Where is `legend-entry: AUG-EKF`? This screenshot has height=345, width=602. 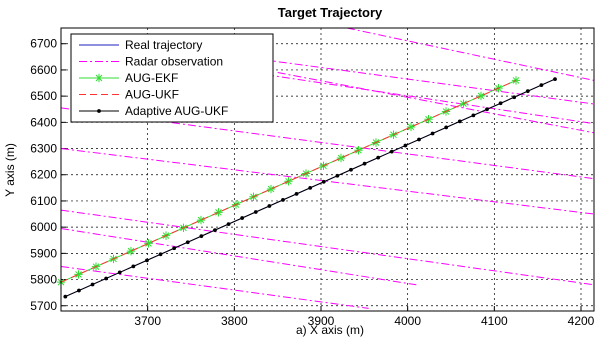
legend-entry: AUG-EKF is located at coordinates (128, 78).